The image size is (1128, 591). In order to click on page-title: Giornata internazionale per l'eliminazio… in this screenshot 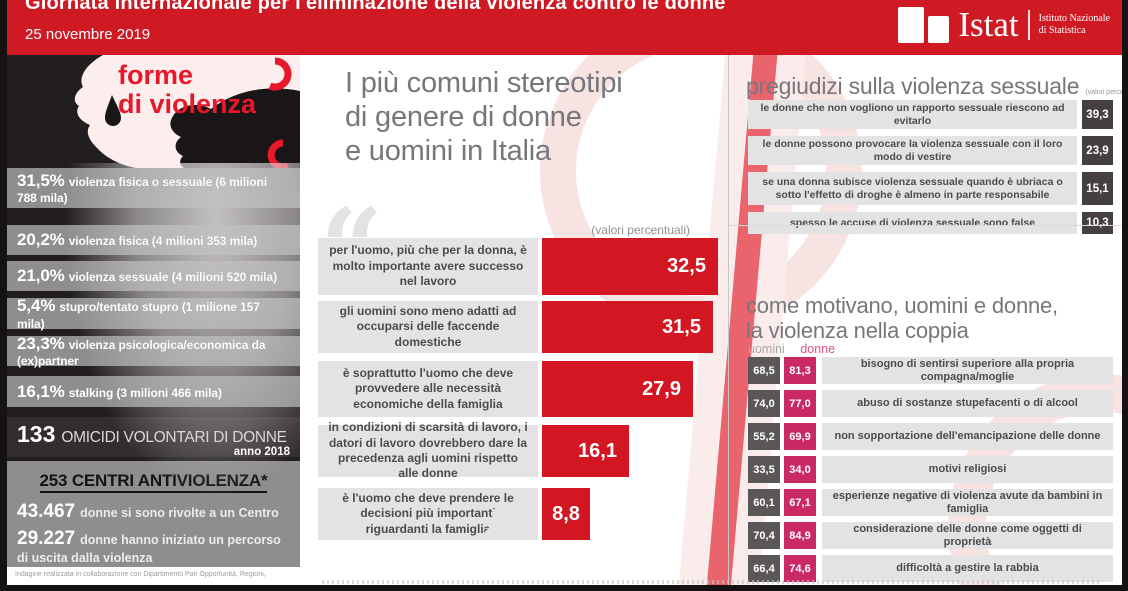, I will do `click(375, 7)`.